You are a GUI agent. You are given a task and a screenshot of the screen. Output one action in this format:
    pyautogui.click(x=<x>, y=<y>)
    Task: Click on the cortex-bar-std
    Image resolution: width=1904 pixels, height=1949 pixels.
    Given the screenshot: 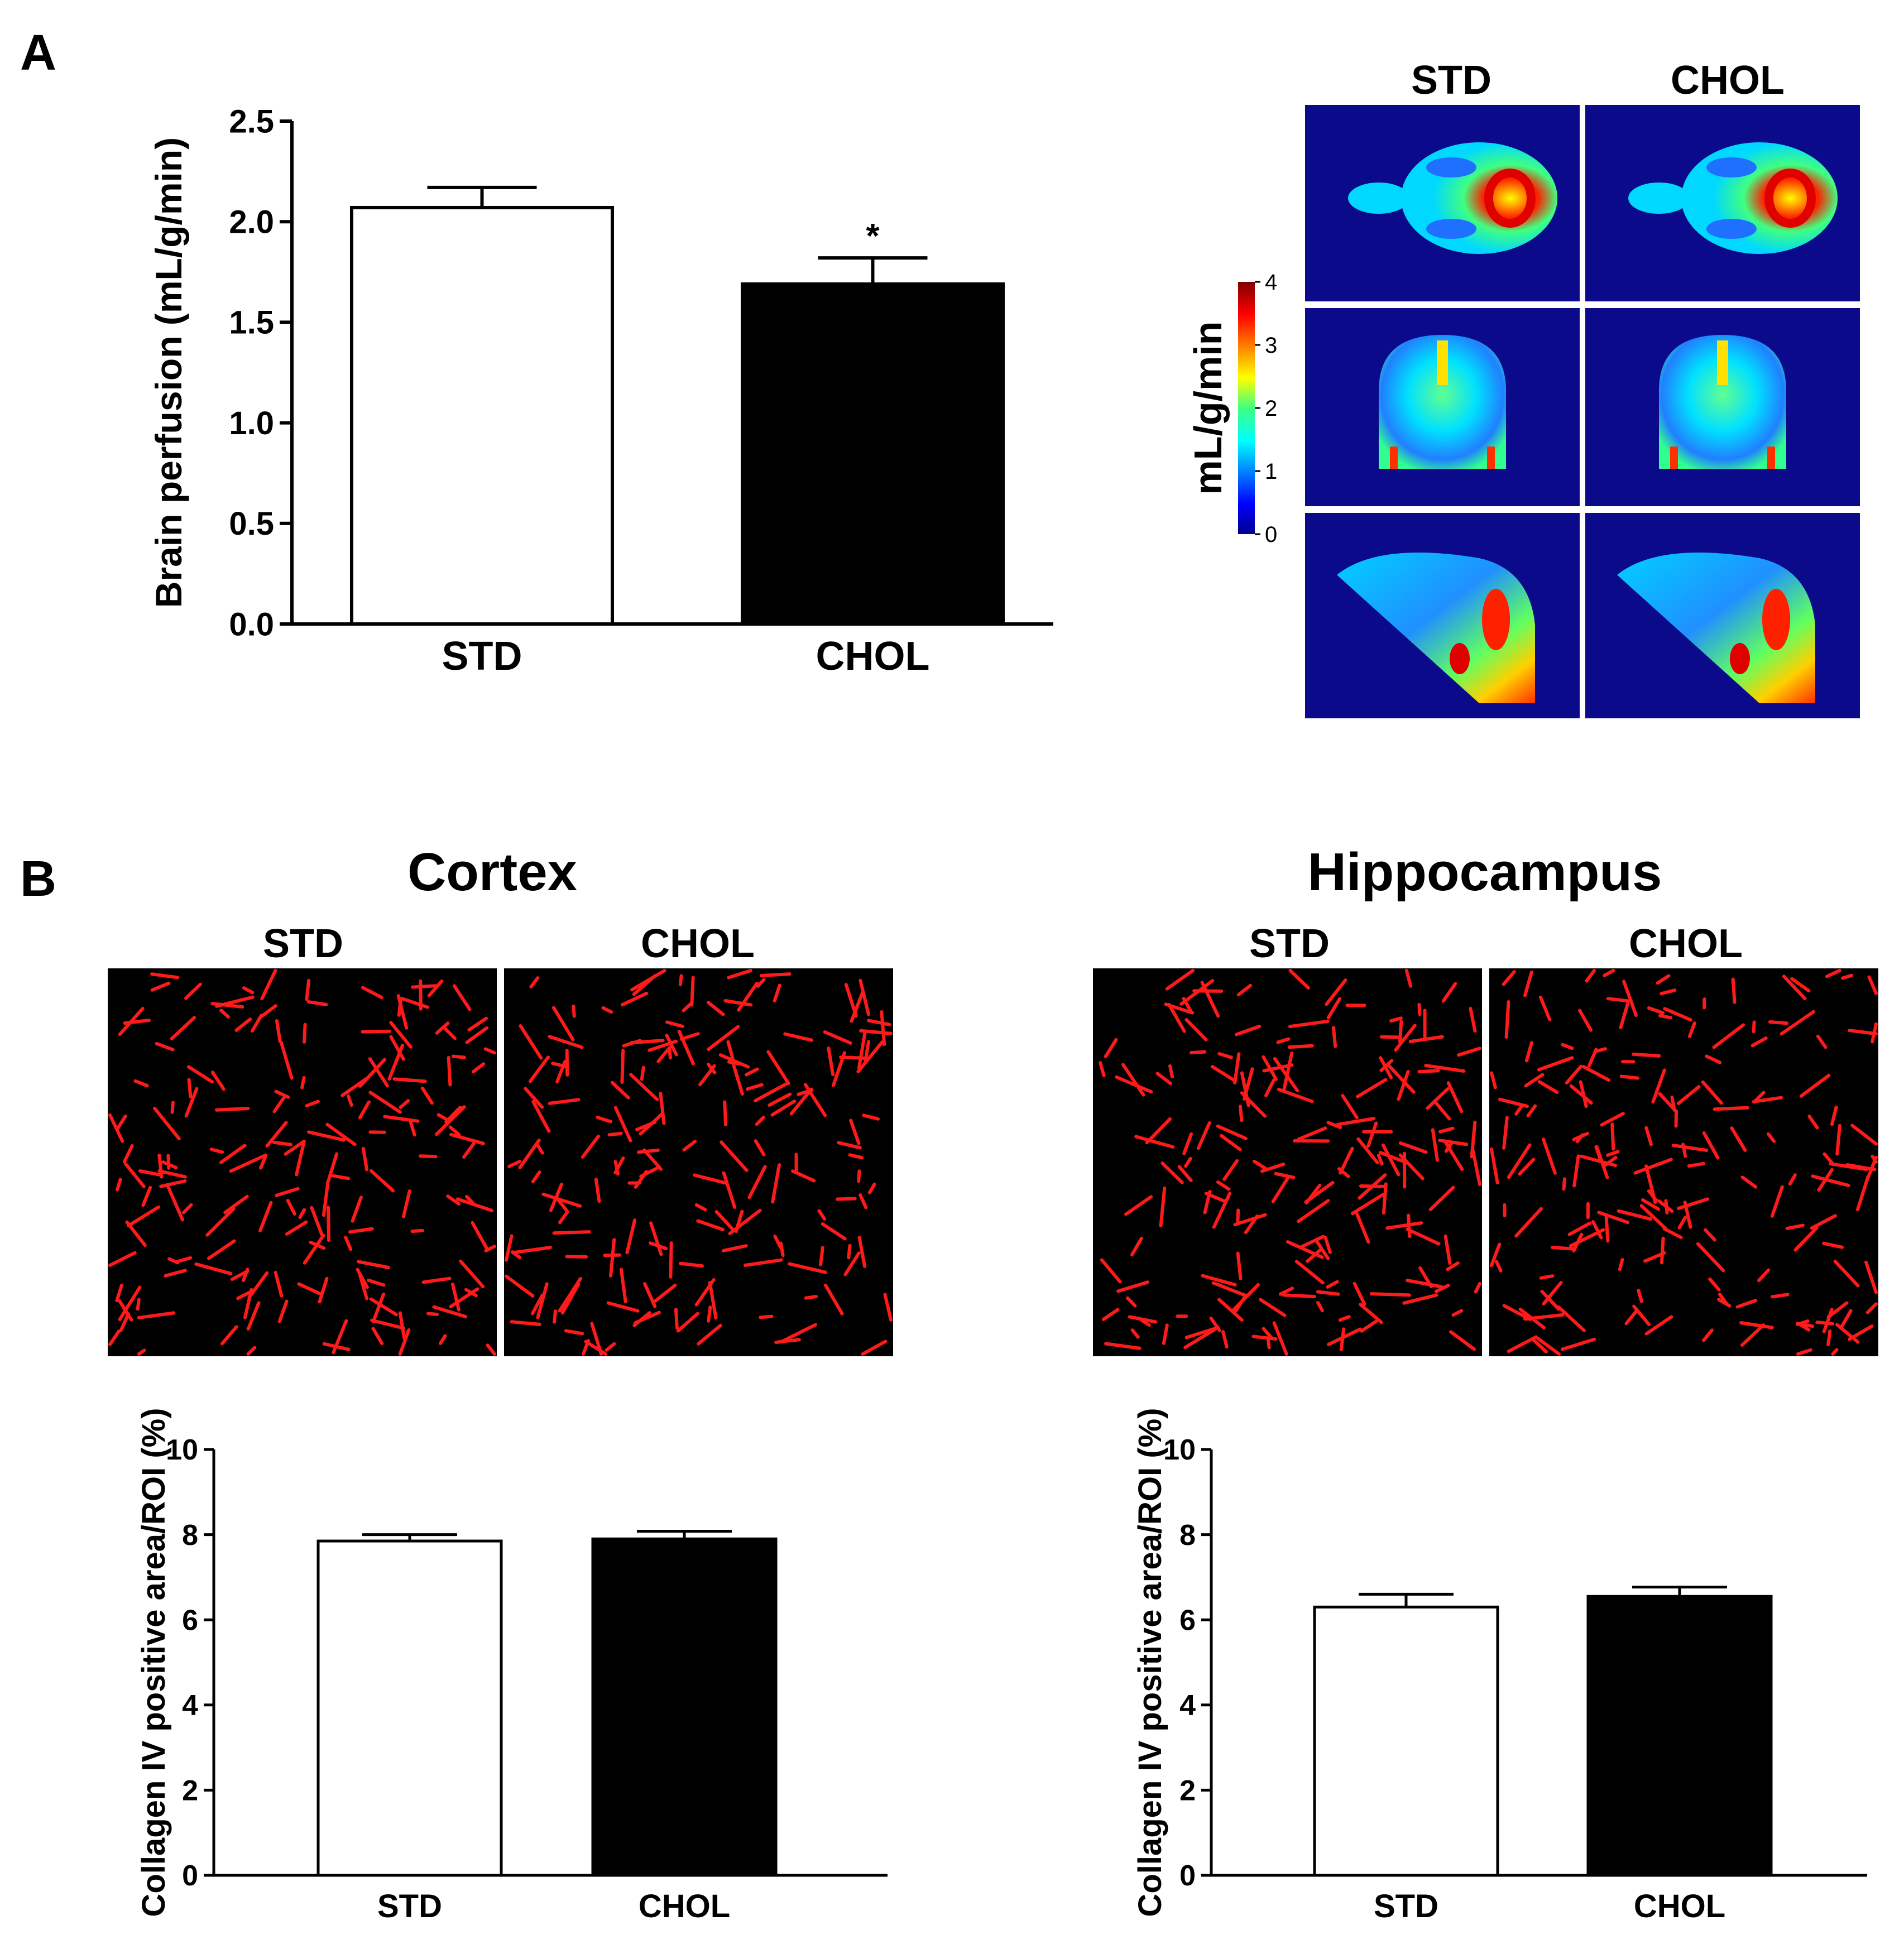 What is the action you would take?
    pyautogui.click(x=409, y=1708)
    